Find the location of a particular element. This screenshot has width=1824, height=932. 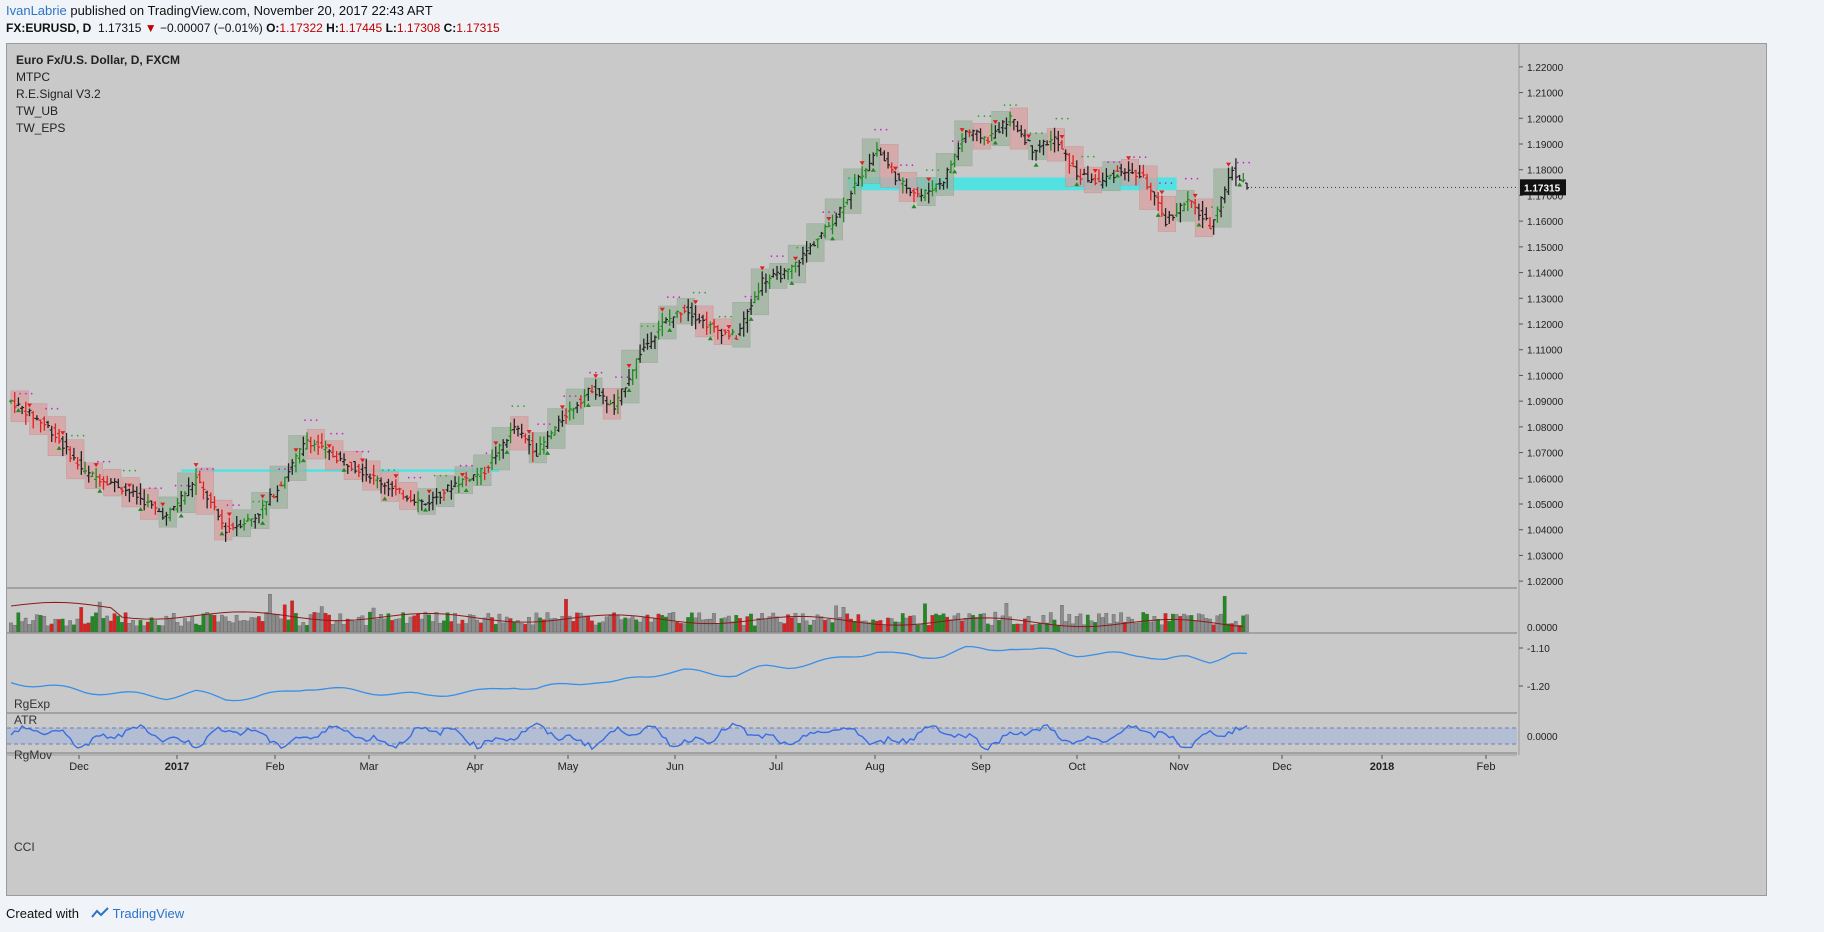

legend-study: TW_EPS is located at coordinates (41, 128).